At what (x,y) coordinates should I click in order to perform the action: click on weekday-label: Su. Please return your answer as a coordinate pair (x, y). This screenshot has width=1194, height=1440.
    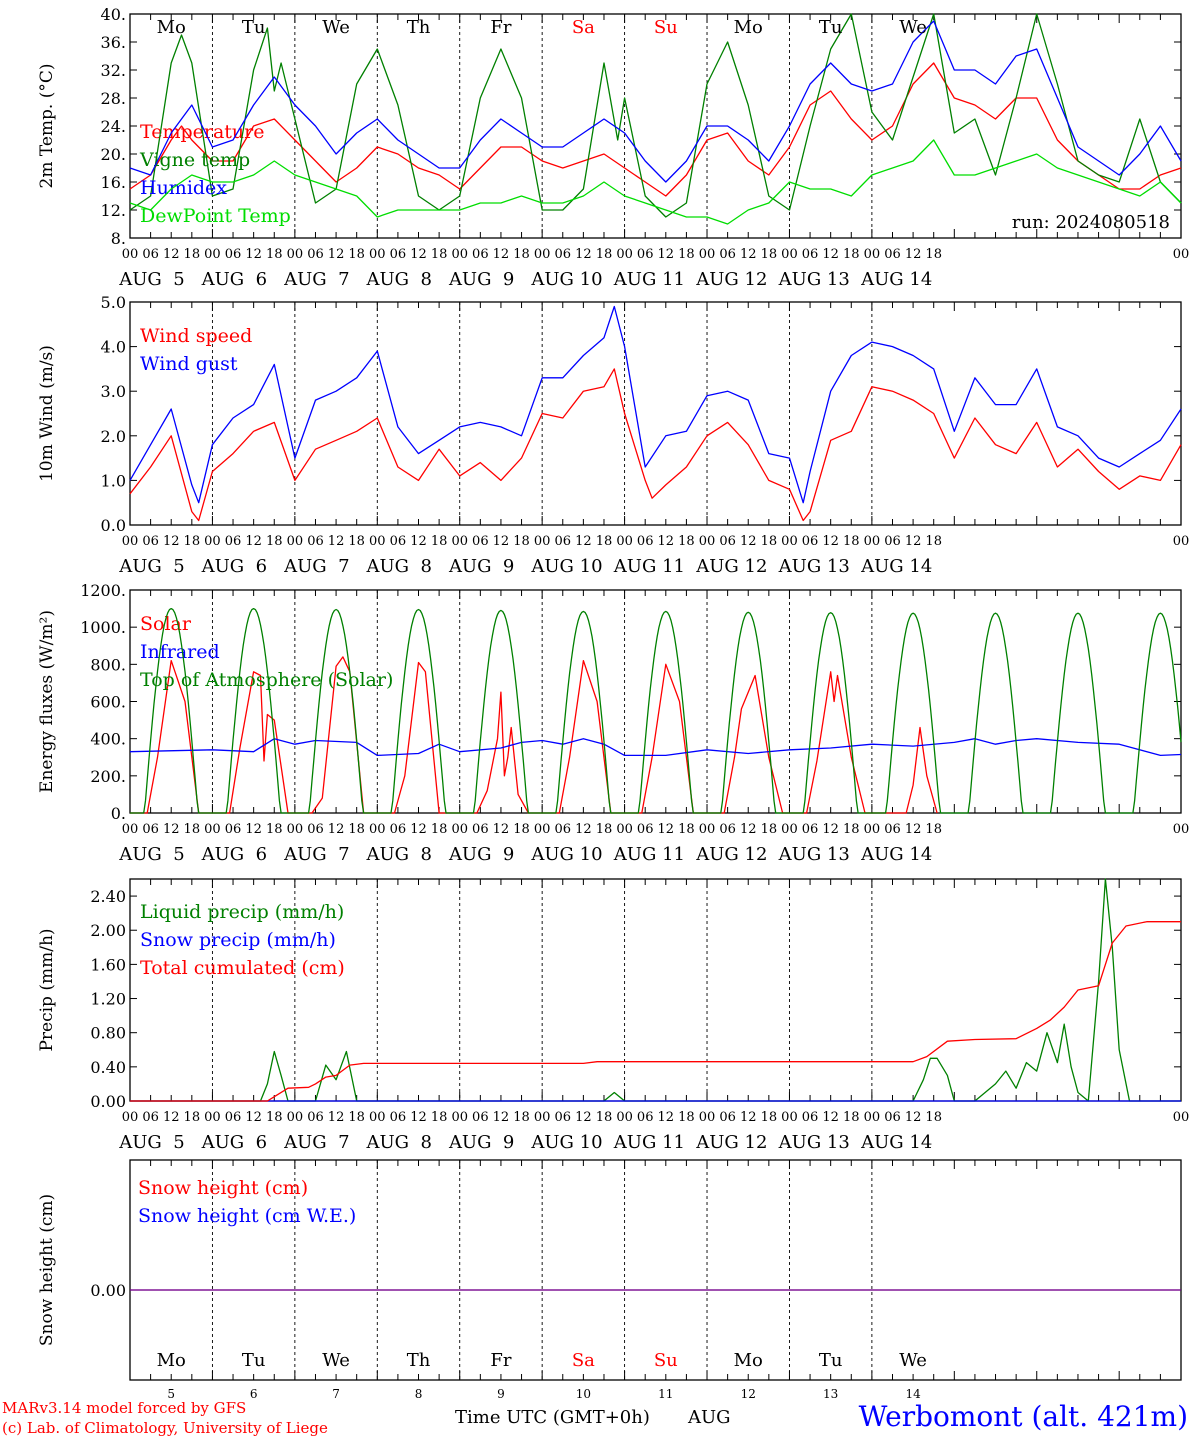
    Looking at the image, I should click on (666, 1360).